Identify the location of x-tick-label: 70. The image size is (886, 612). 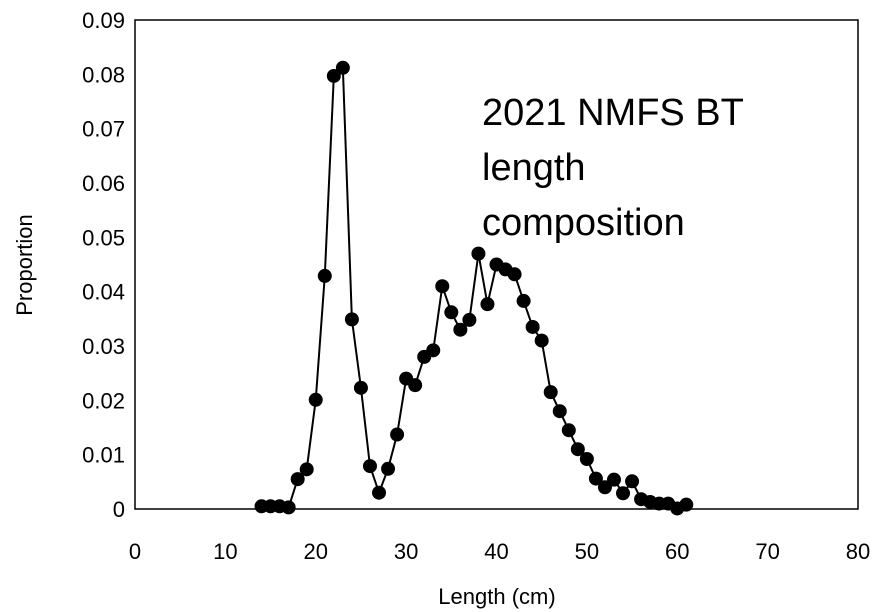
(767, 551).